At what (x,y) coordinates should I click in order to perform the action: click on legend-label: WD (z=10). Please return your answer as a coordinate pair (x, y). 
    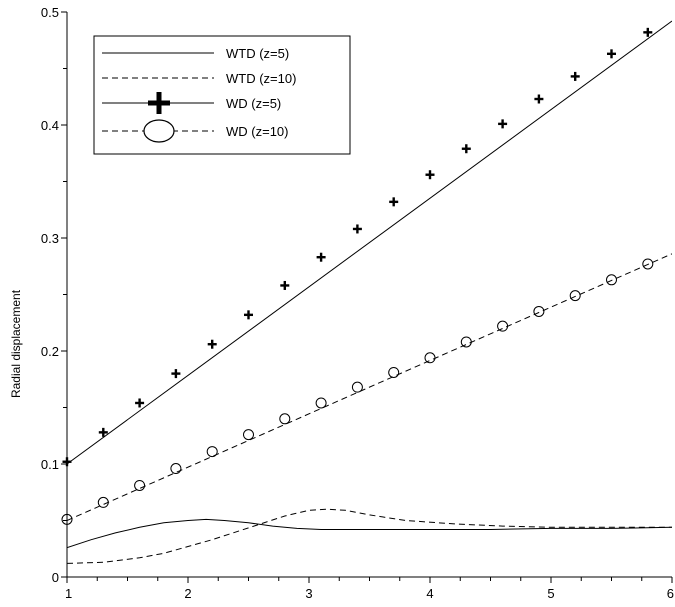
    Looking at the image, I should click on (257, 131).